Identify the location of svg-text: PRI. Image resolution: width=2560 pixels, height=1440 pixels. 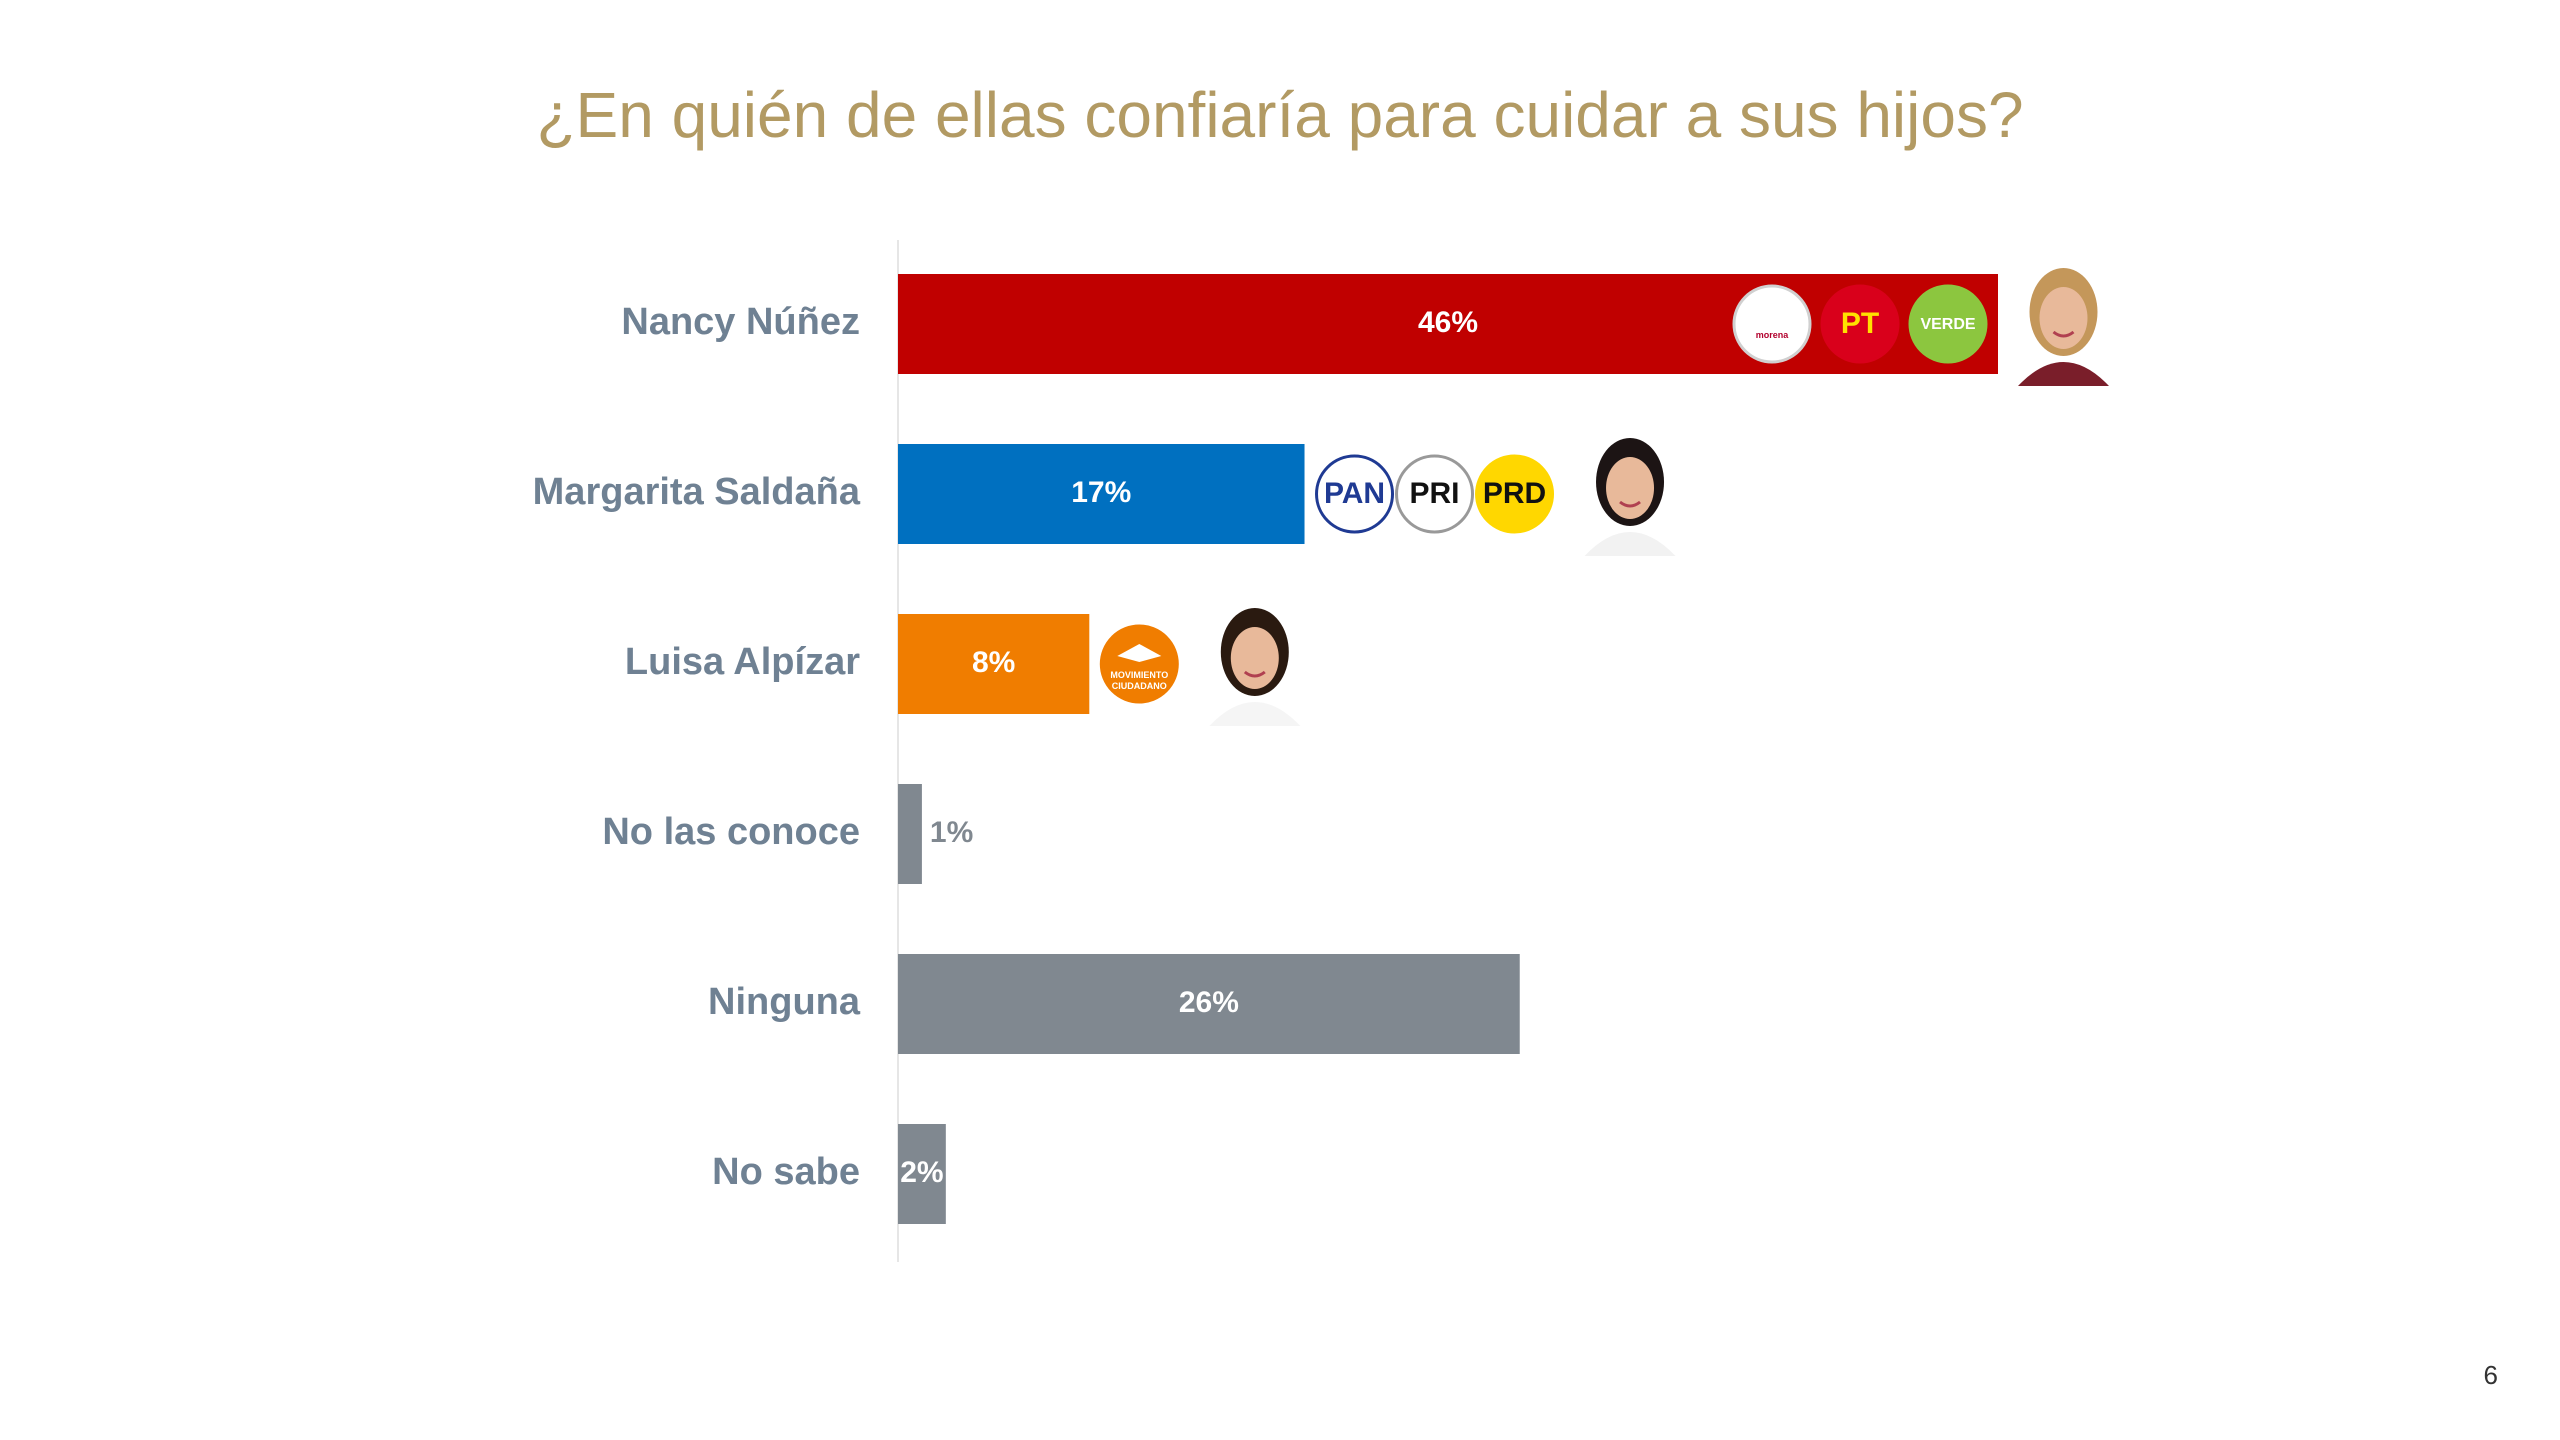
(1435, 493).